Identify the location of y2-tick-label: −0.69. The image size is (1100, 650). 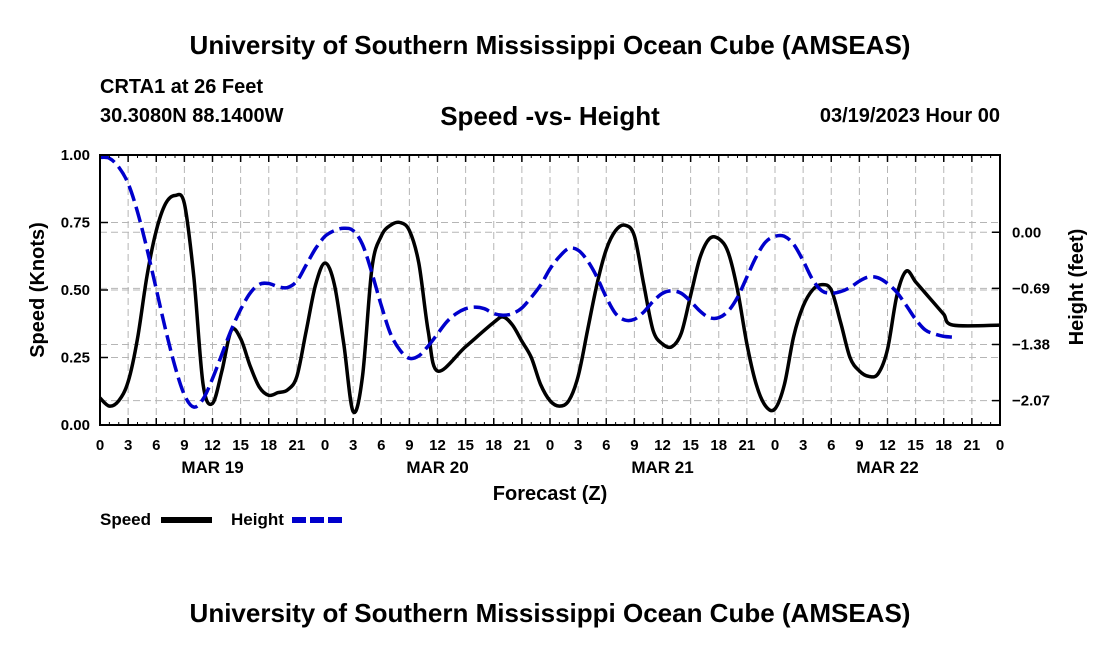
(1031, 288).